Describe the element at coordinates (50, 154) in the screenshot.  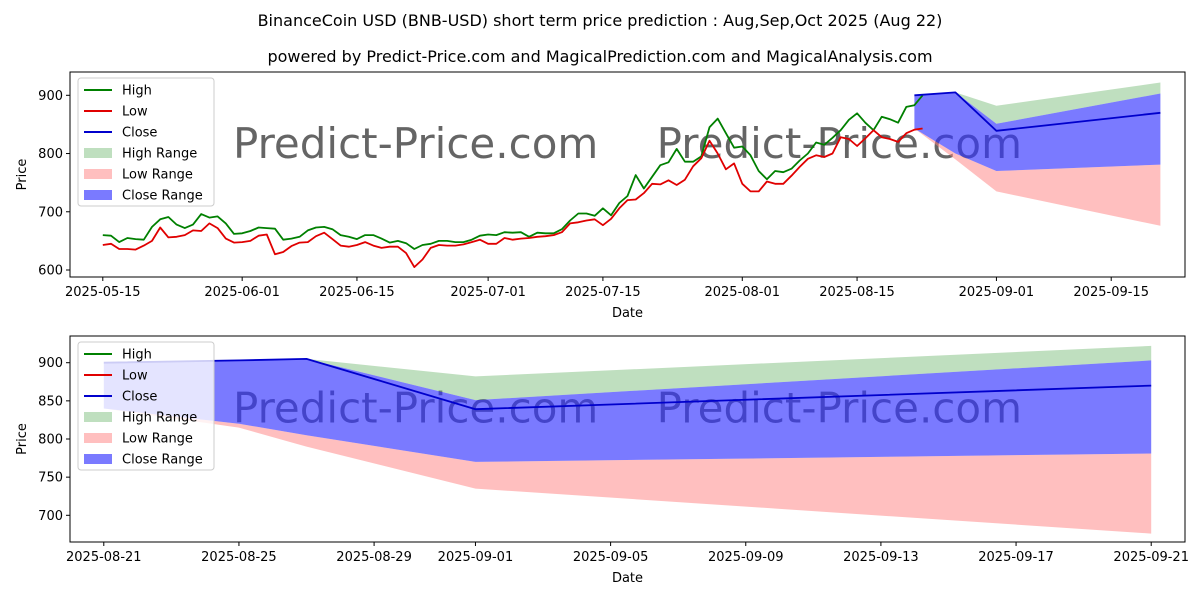
I see `top-y-tick-label-2: 800` at that location.